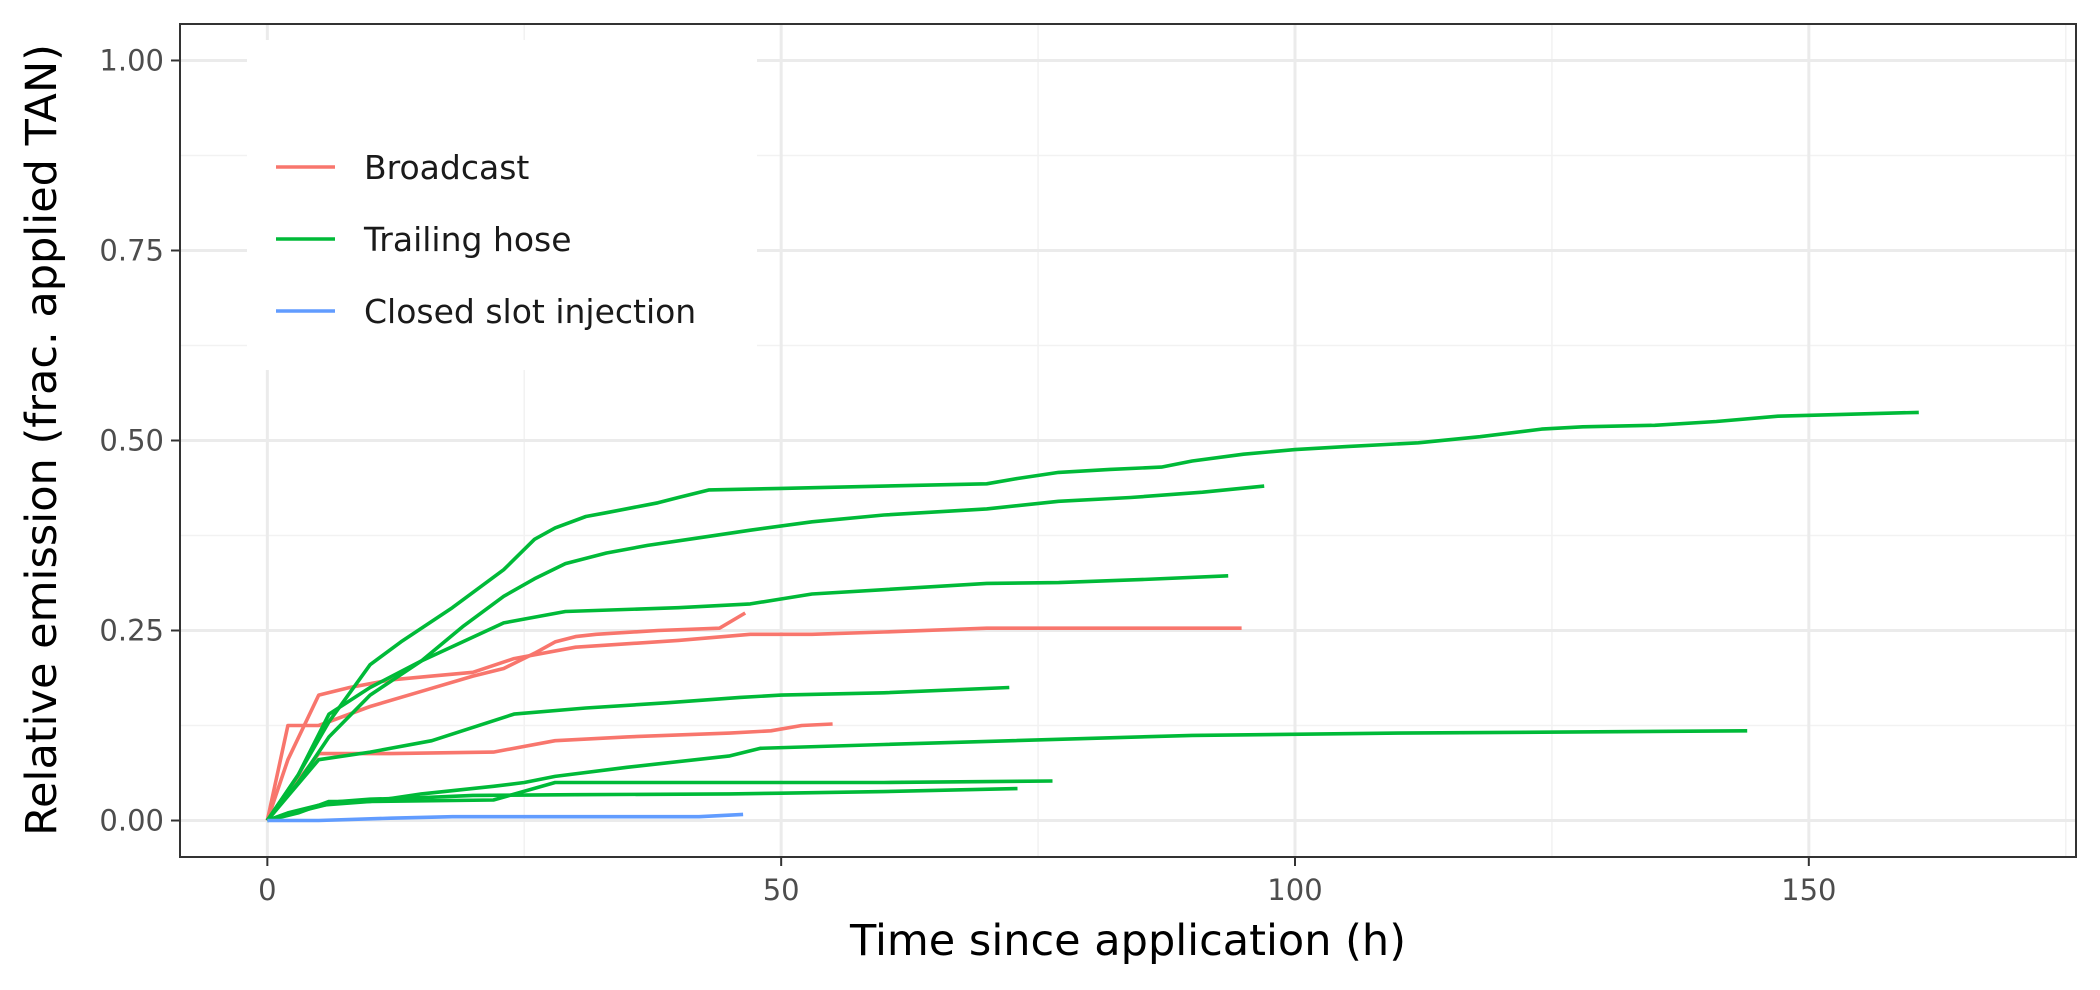 The image size is (2100, 990). Describe the element at coordinates (530, 311) in the screenshot. I see `legend-label-closed-slot-injection: Closed slot injection` at that location.